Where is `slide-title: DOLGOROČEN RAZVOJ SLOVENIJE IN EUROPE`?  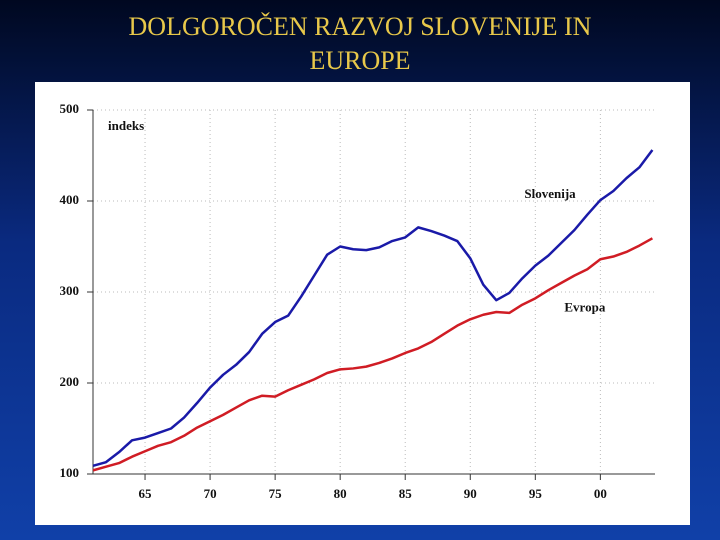
slide-title: DOLGOROČEN RAZVOJ SLOVENIJE IN EUROPE is located at coordinates (360, 43).